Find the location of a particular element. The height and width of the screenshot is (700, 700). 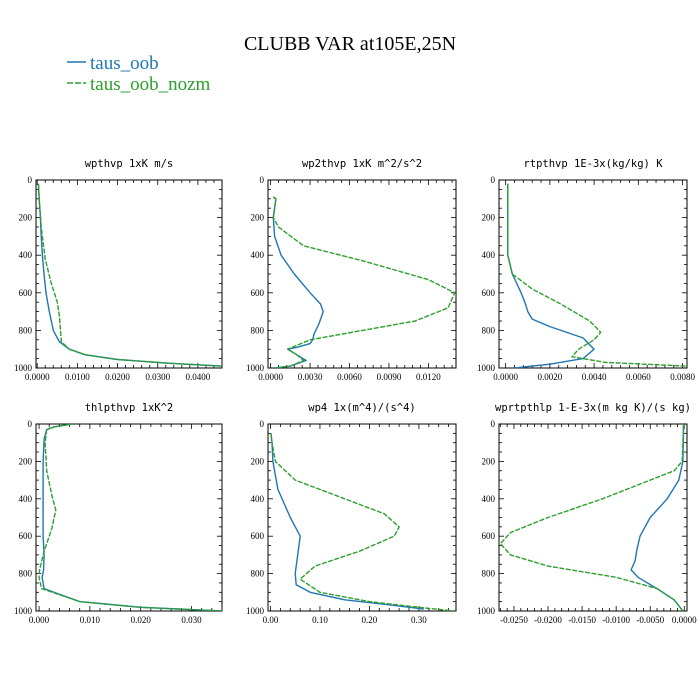

panel-title: wp4 1x(m^4)/(s^4) is located at coordinates (361, 408).